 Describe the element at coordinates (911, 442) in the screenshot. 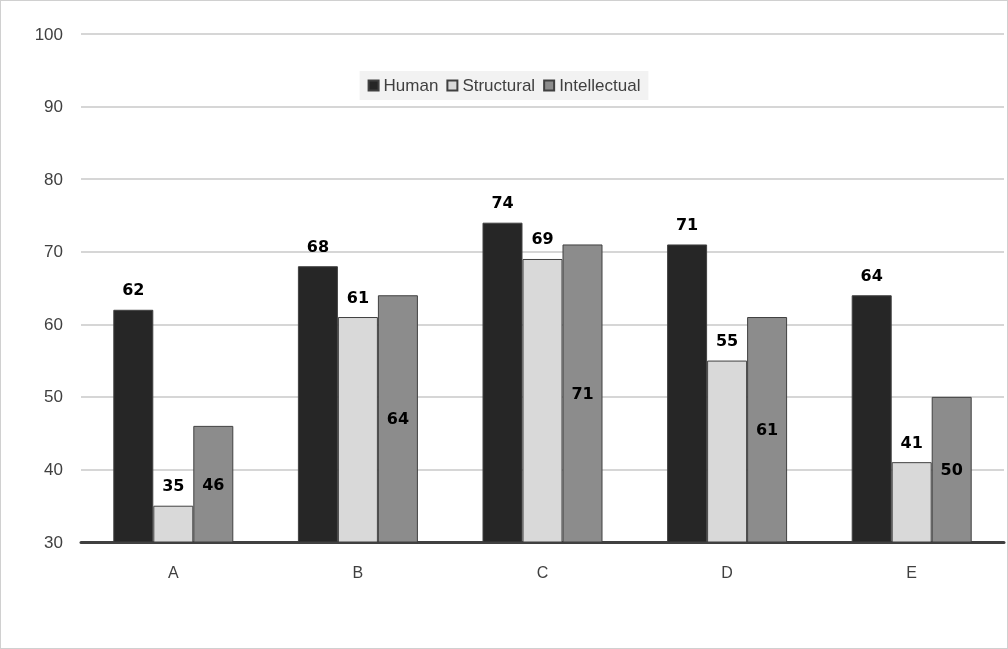

I see `data-label: 41` at that location.